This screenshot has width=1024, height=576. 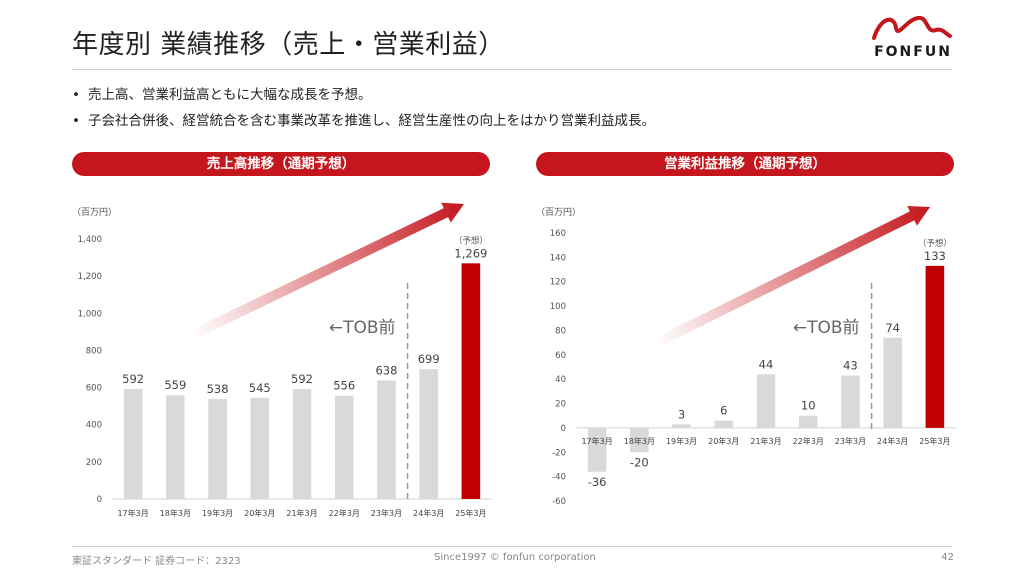 What do you see at coordinates (470, 253) in the screenshot?
I see `data-label: 1,269` at bounding box center [470, 253].